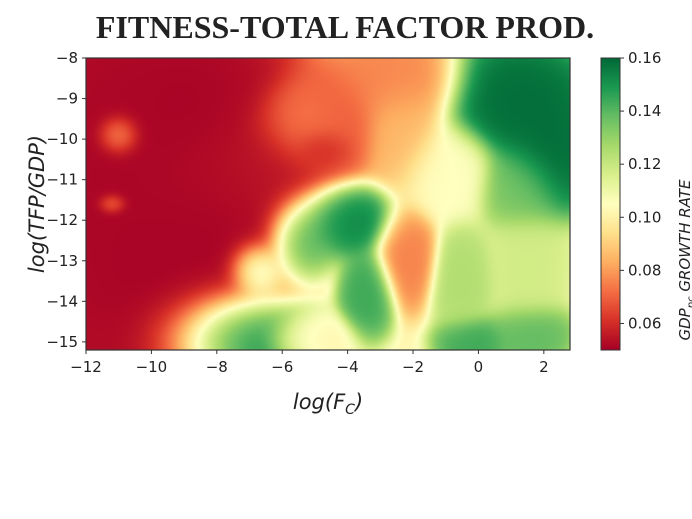 This screenshot has height=519, width=692. What do you see at coordinates (640, 190) in the screenshot?
I see `colorbar-ticks: 0.06 0.08 0.10 0.12 0.14 0.16` at bounding box center [640, 190].